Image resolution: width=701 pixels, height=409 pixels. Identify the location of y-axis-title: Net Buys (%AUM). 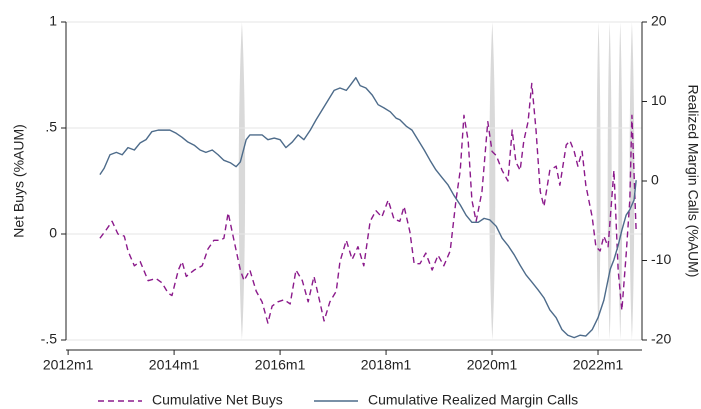
(19, 181).